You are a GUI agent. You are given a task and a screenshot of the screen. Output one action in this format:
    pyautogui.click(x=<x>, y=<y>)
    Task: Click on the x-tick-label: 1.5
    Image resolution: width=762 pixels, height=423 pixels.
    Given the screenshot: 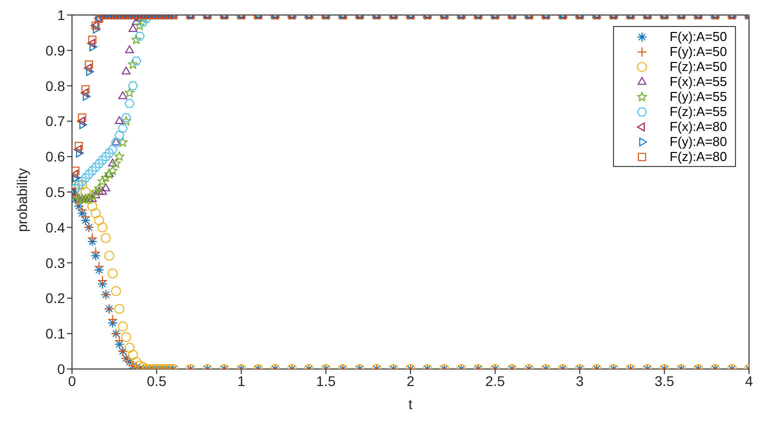 What is the action you would take?
    pyautogui.click(x=326, y=380)
    